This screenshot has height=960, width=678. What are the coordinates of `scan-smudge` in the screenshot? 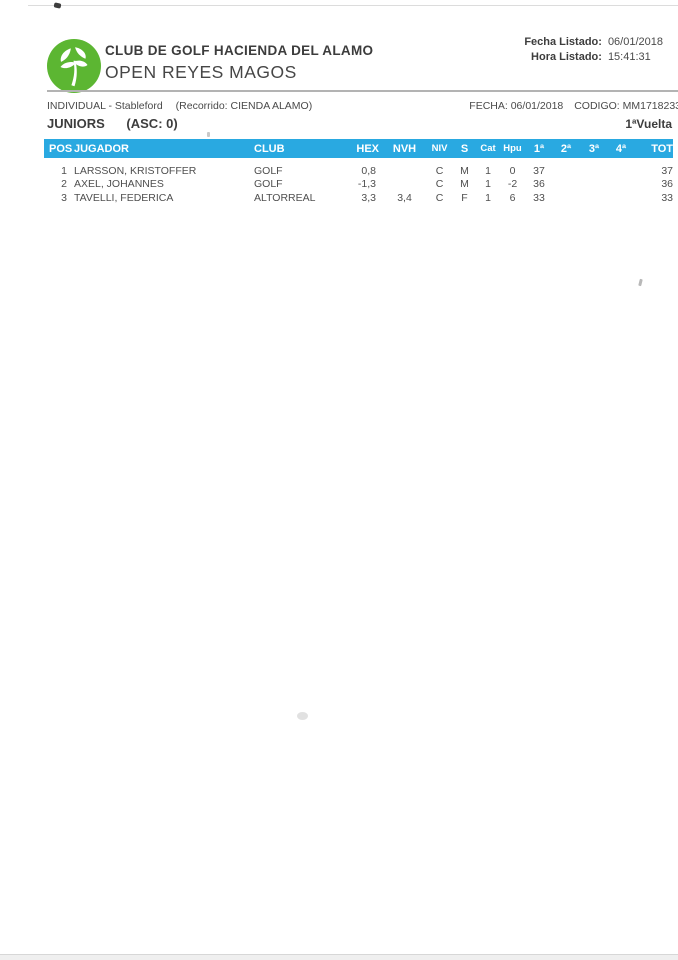 It's located at (302, 716).